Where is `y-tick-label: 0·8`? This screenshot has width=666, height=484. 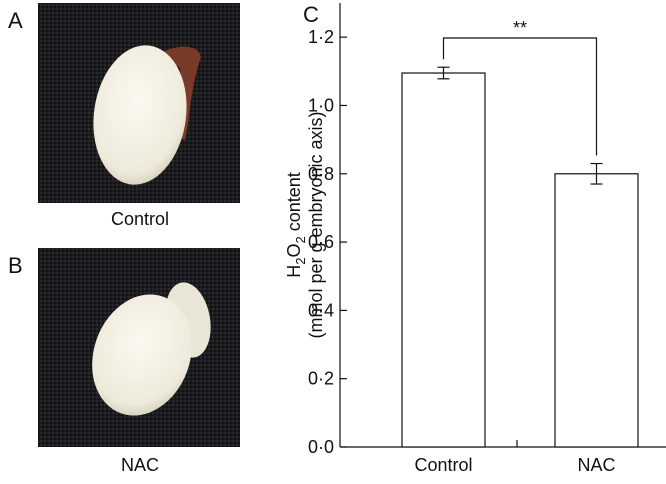 y-tick-label: 0·8 is located at coordinates (321, 174).